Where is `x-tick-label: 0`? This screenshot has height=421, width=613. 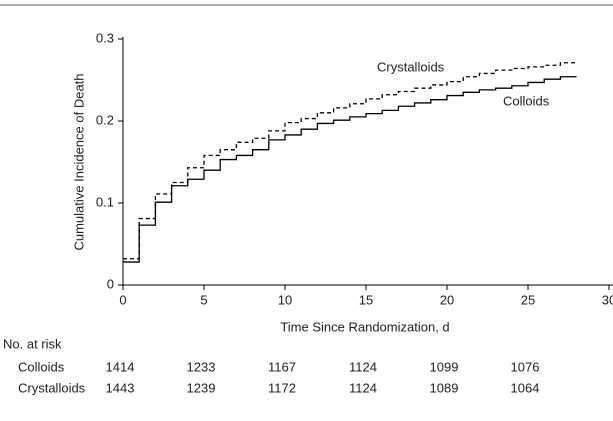
x-tick-label: 0 is located at coordinates (122, 299).